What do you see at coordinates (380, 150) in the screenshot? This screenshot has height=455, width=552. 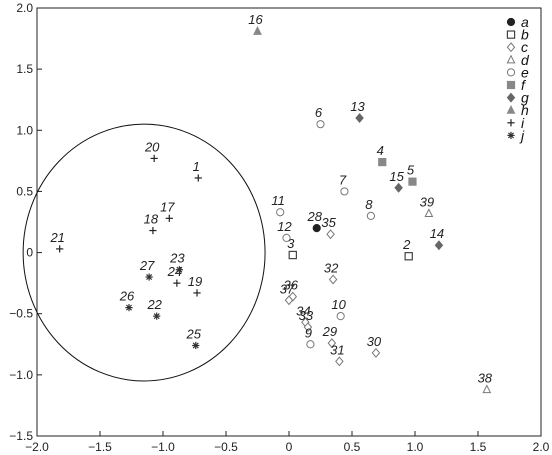 I see `point-label: 4` at bounding box center [380, 150].